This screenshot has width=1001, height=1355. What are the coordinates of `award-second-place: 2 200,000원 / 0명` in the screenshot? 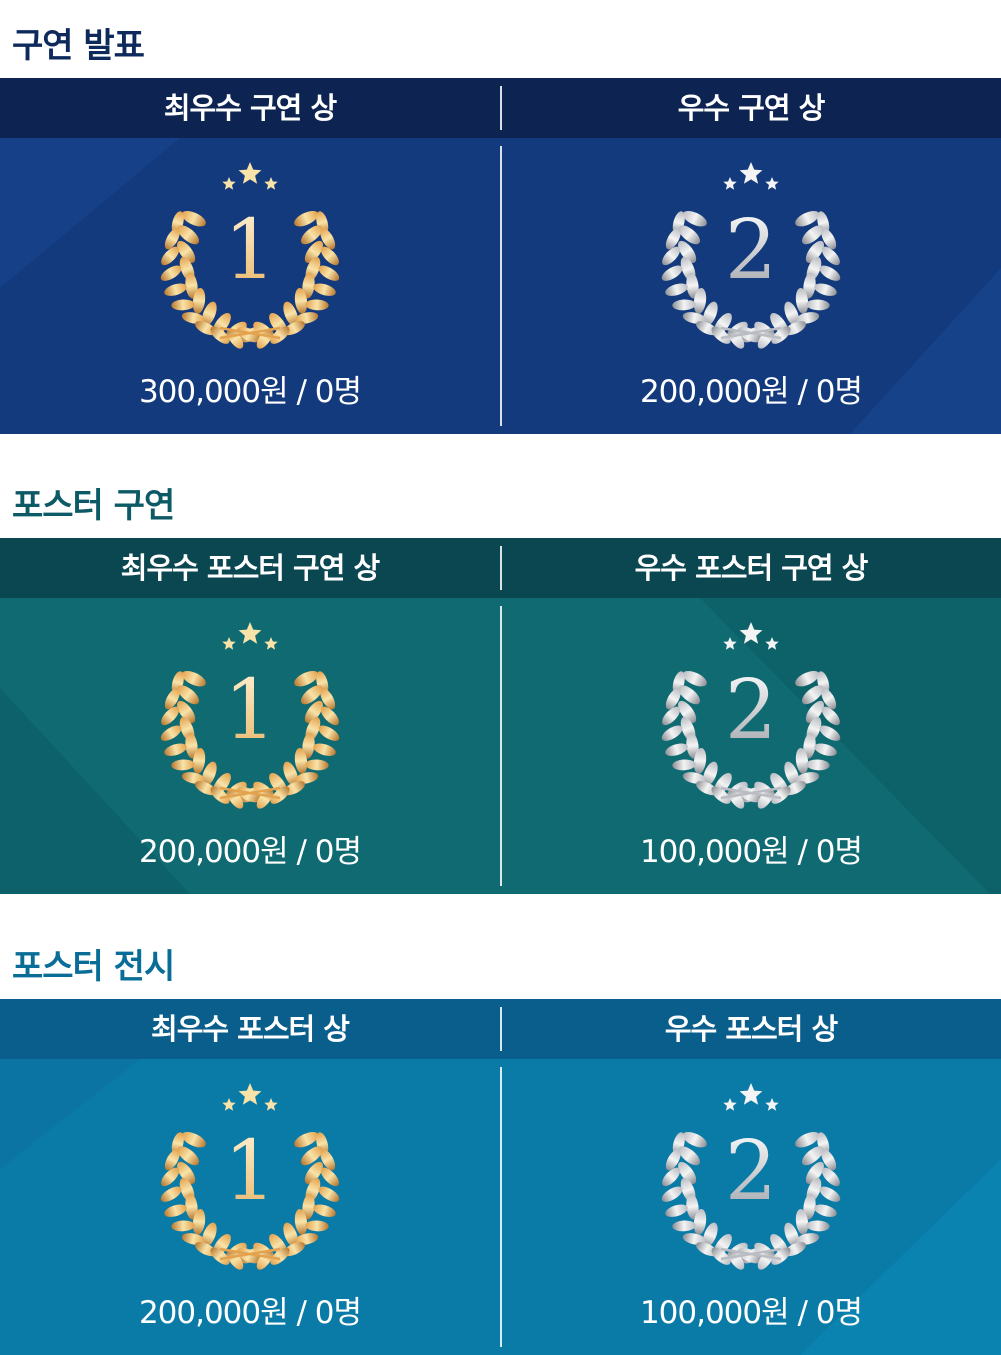 It's located at (751, 286).